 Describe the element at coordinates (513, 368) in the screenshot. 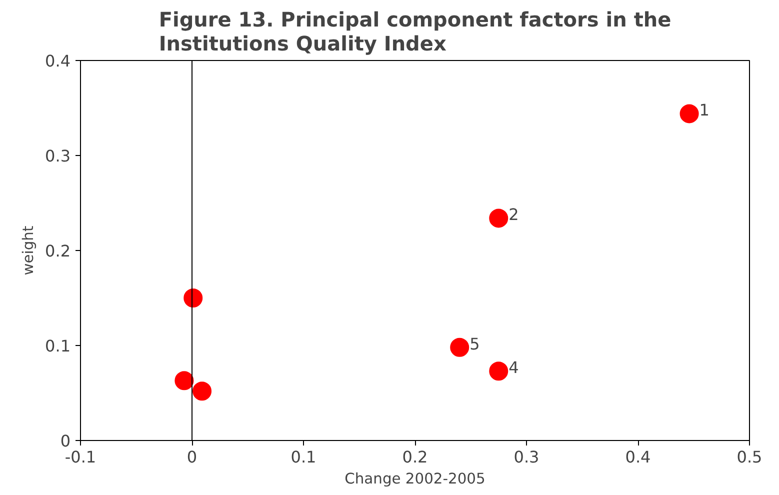

I see `annotation: 4` at that location.